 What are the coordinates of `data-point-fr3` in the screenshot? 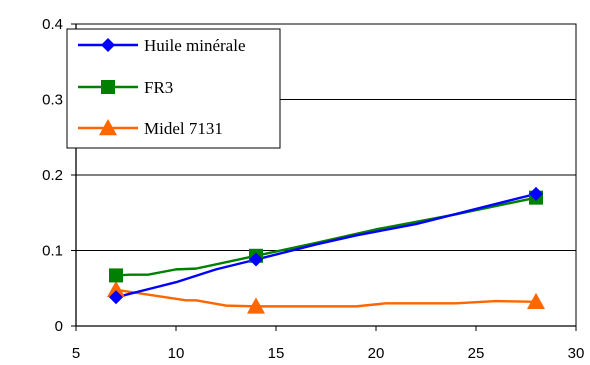 It's located at (116, 275).